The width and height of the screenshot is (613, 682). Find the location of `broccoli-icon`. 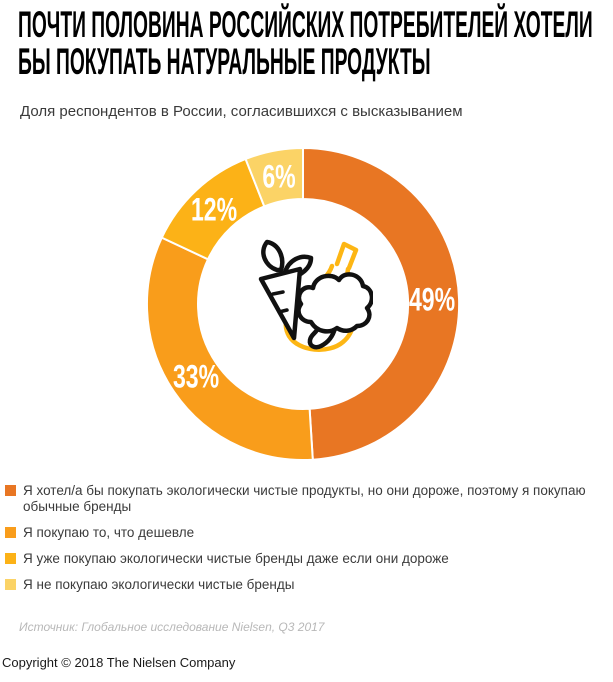

broccoli-icon is located at coordinates (334, 311).